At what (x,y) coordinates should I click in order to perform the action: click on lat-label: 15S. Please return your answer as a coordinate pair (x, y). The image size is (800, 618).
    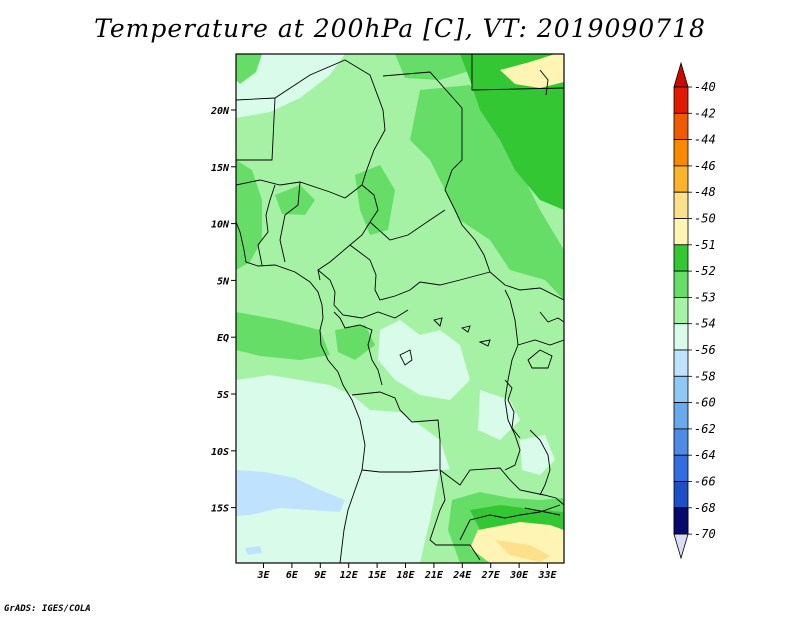
    Looking at the image, I should click on (220, 509).